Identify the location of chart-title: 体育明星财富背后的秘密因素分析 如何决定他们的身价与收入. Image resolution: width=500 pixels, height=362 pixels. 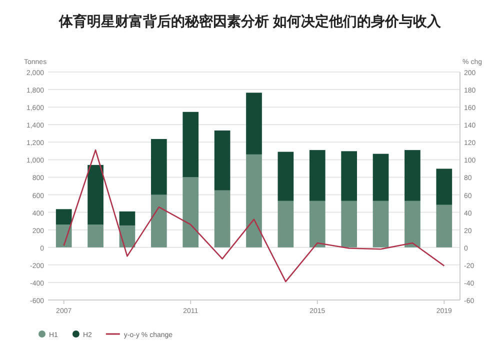
(250, 21).